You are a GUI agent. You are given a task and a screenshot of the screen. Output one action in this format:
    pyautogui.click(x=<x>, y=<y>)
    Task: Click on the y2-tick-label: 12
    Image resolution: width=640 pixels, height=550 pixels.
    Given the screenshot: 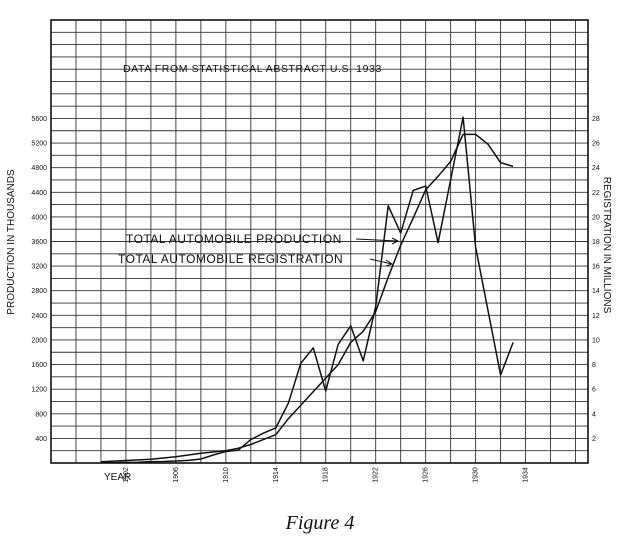 What is the action you would take?
    pyautogui.click(x=596, y=316)
    